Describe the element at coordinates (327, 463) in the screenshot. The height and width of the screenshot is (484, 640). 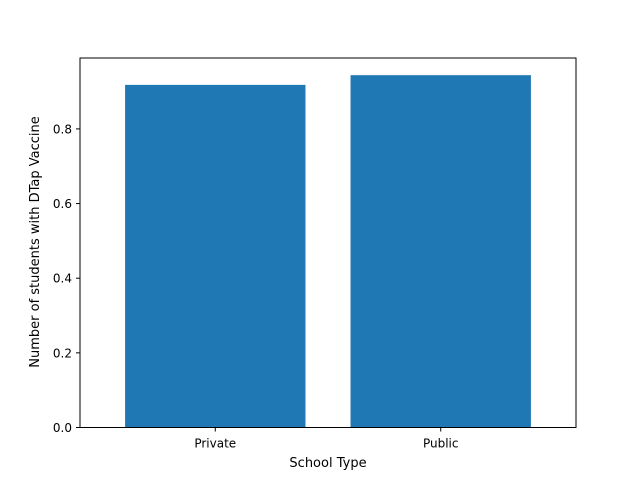
I see `x-axis-label: School Type` at that location.